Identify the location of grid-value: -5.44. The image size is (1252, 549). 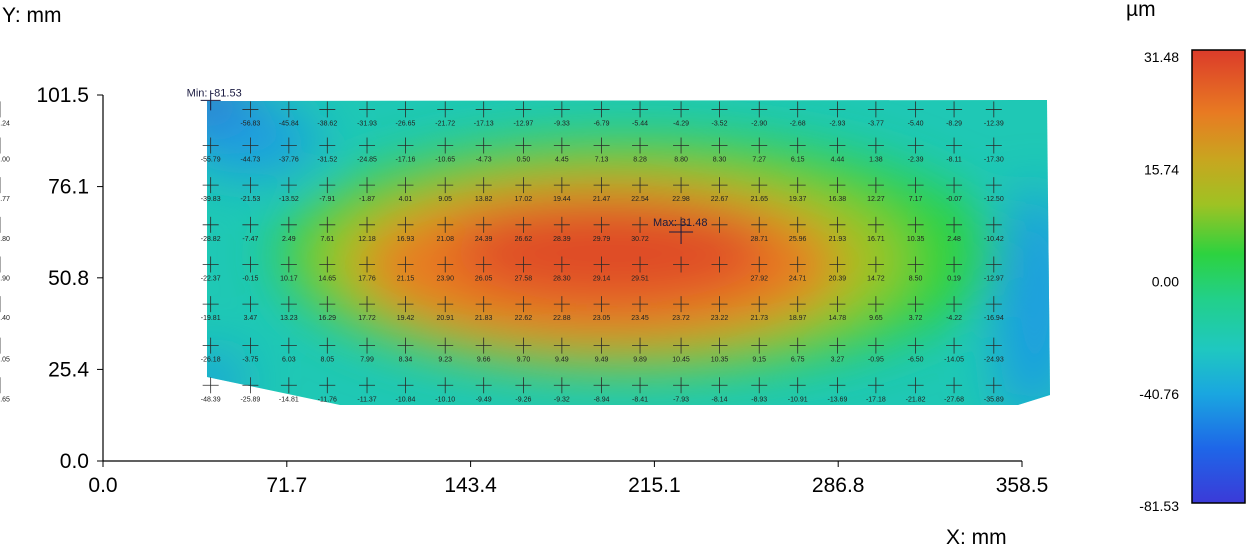
(640, 123).